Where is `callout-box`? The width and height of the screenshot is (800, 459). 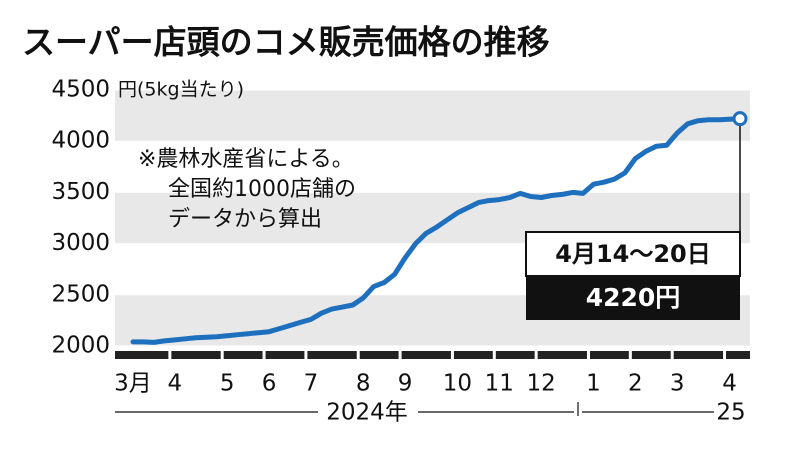 callout-box is located at coordinates (633, 254).